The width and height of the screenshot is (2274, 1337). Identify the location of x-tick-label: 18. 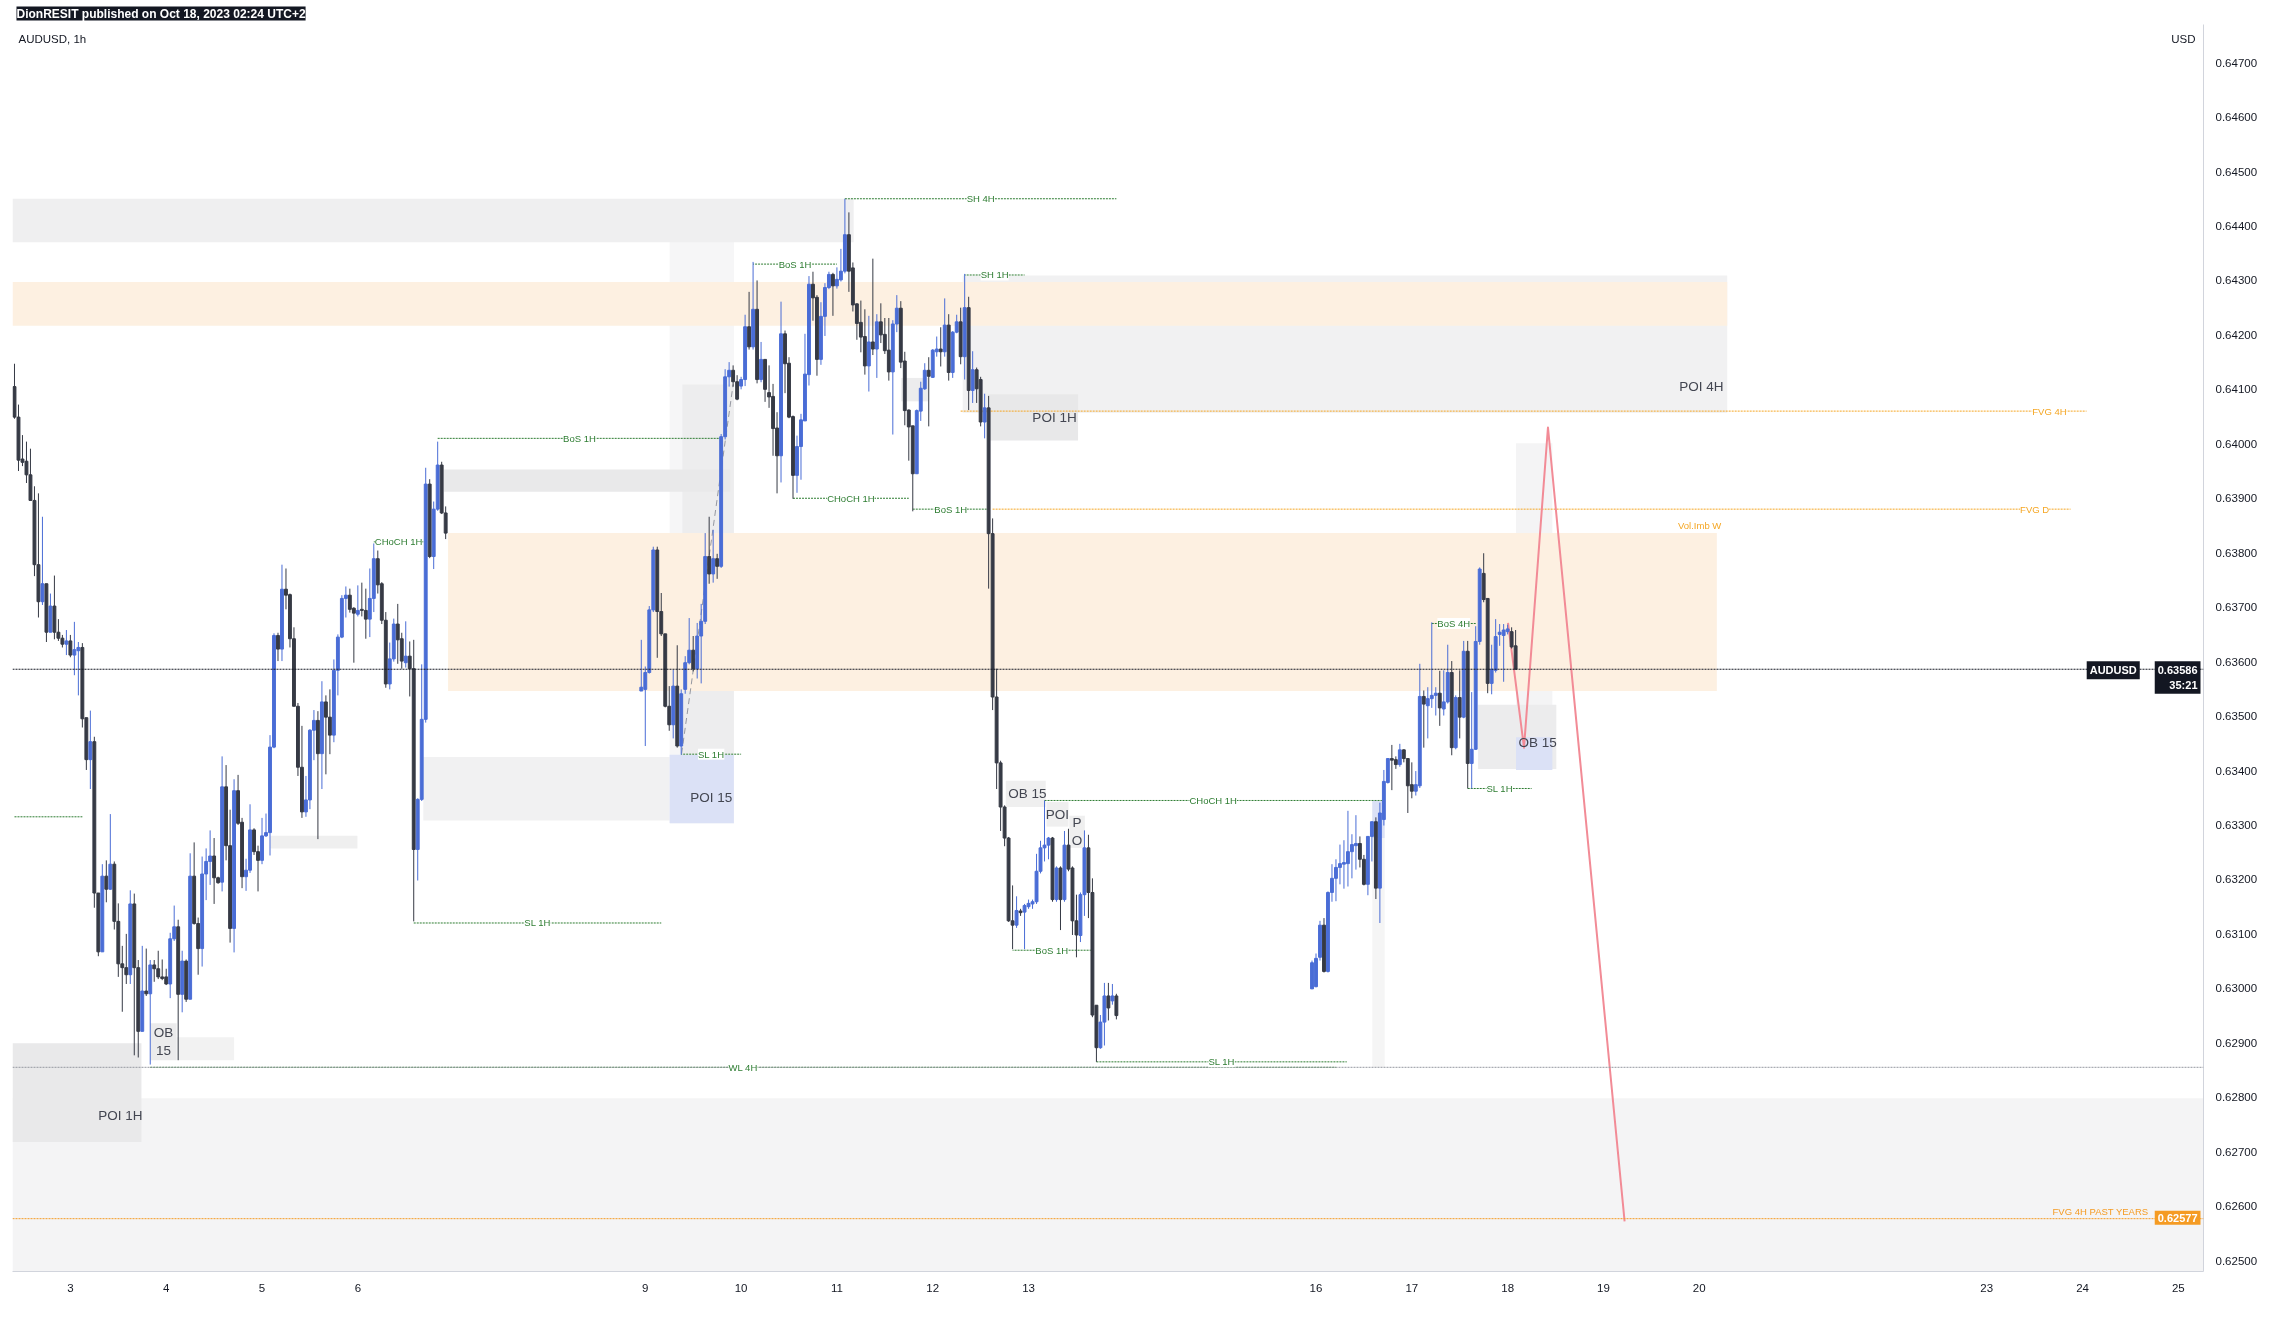
(1508, 1287).